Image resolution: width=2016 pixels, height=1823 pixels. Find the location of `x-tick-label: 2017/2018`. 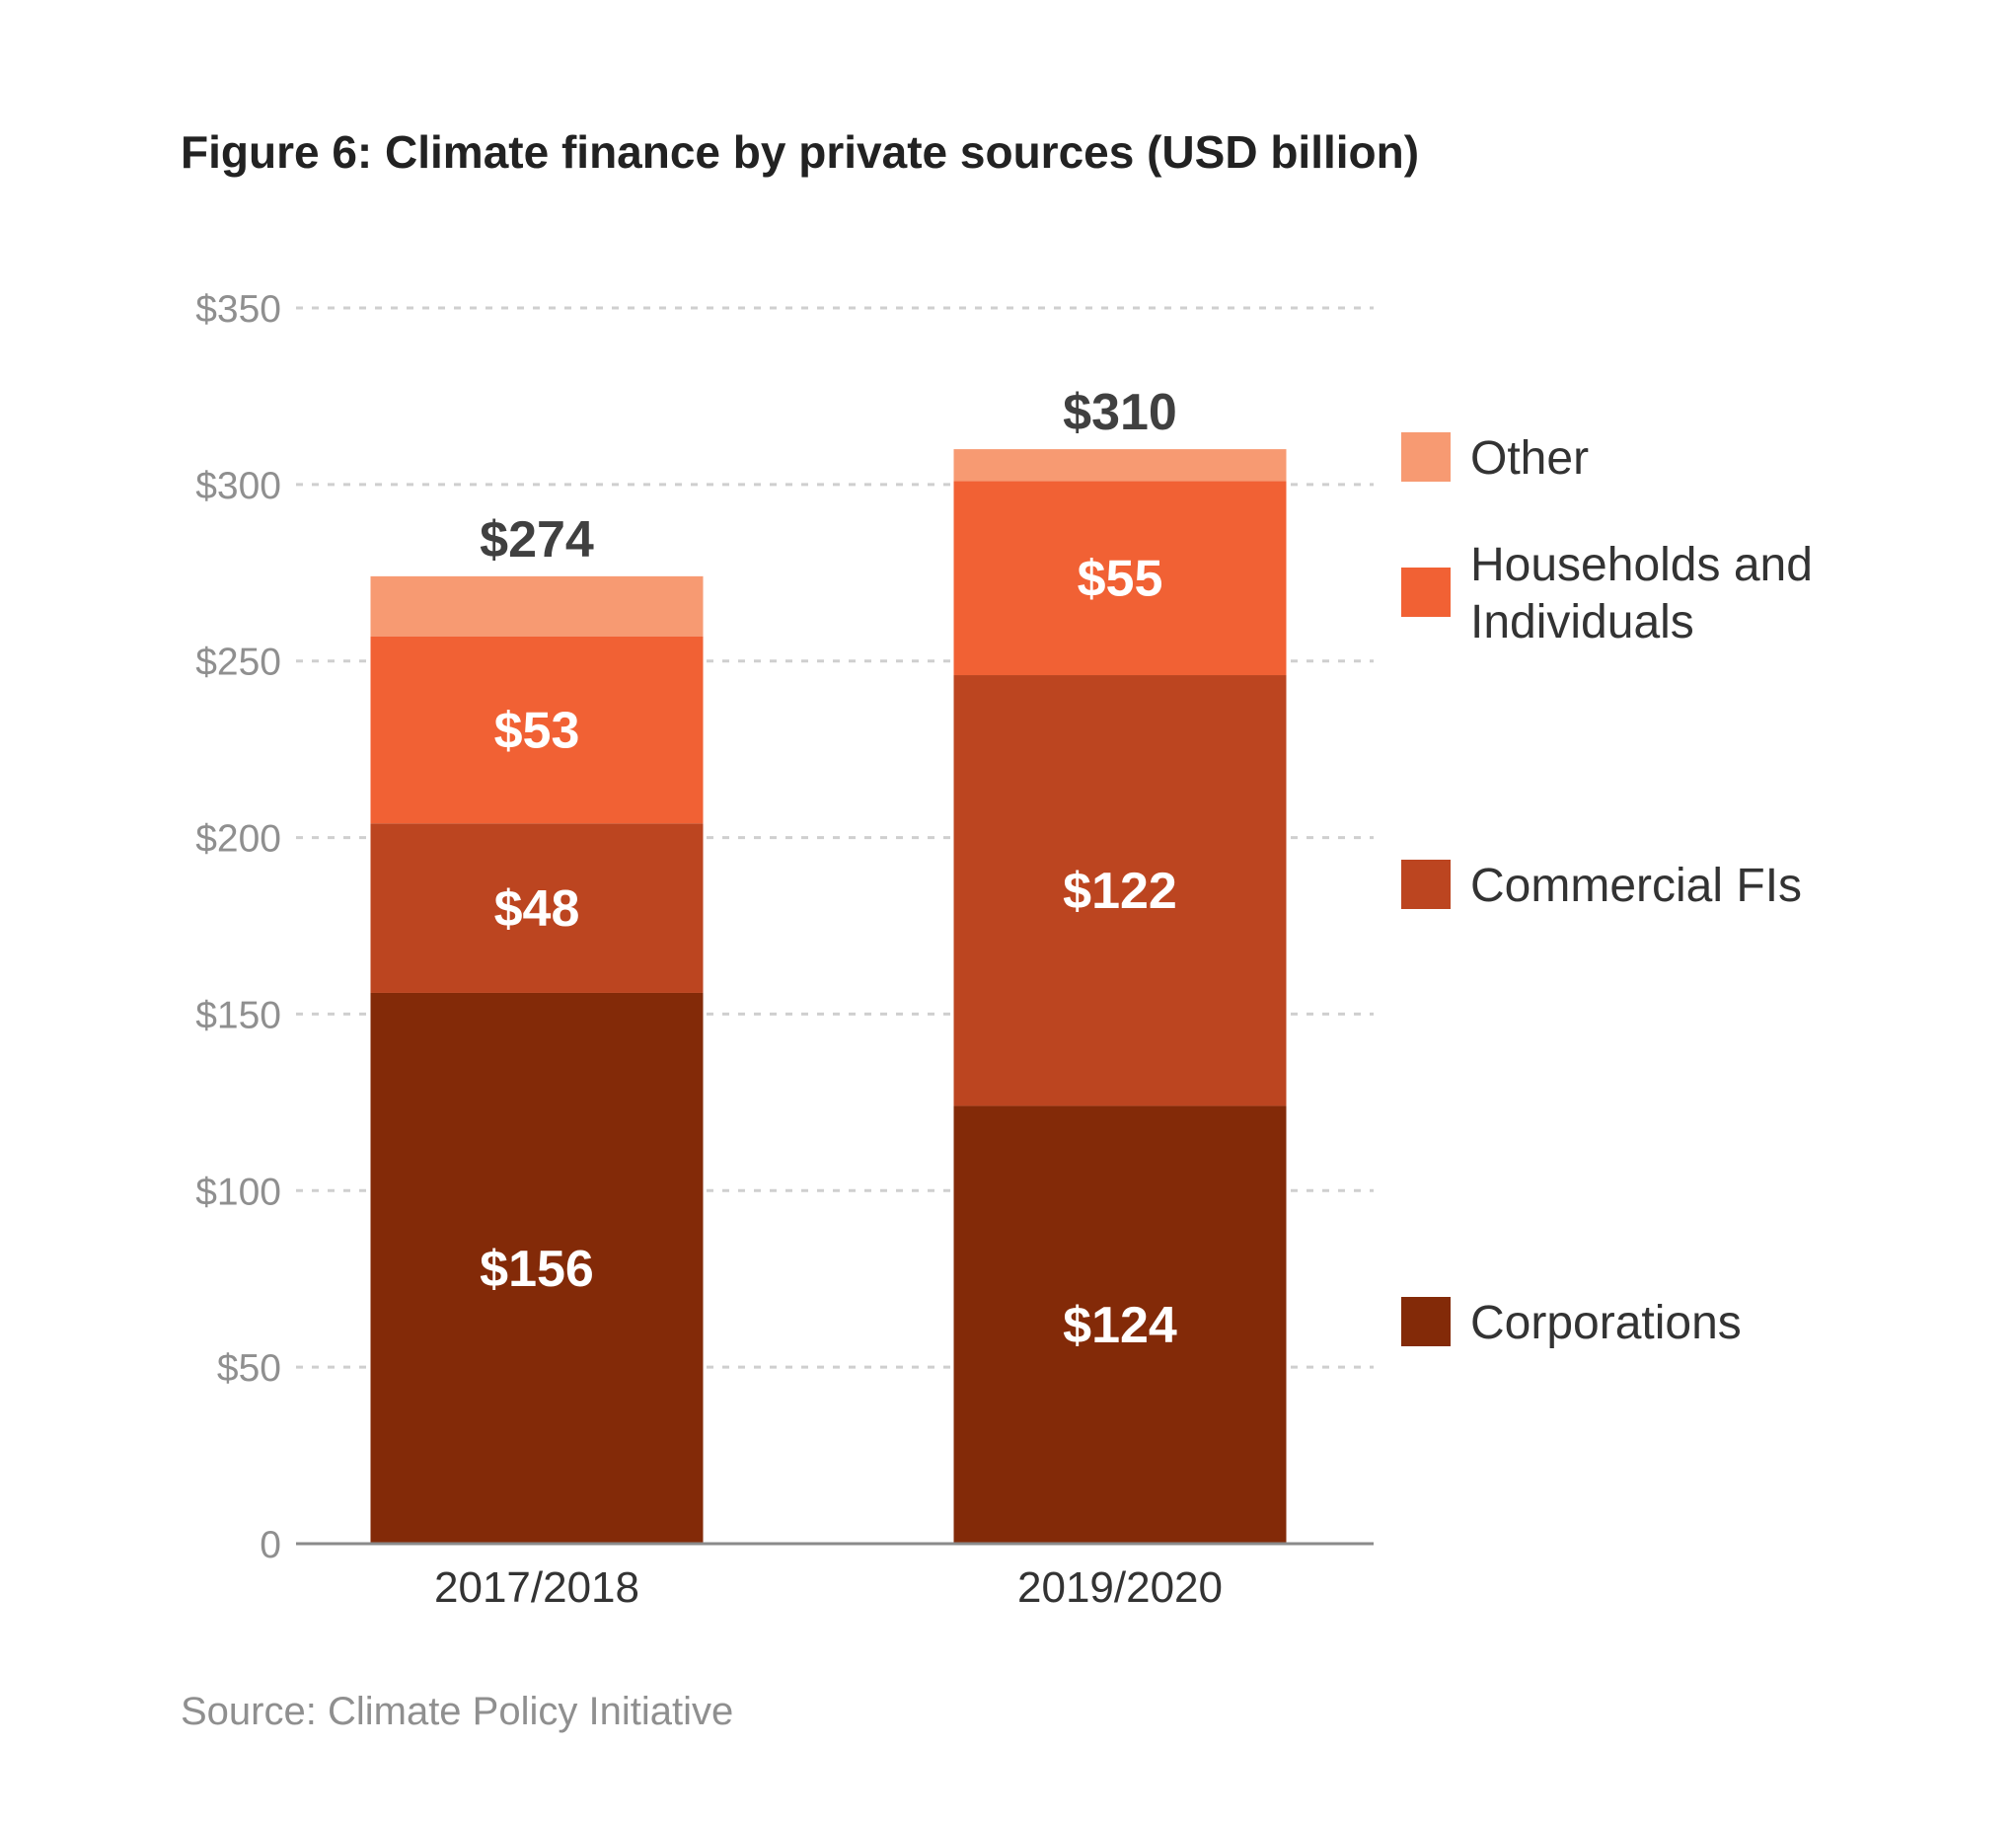

x-tick-label: 2017/2018 is located at coordinates (536, 1588).